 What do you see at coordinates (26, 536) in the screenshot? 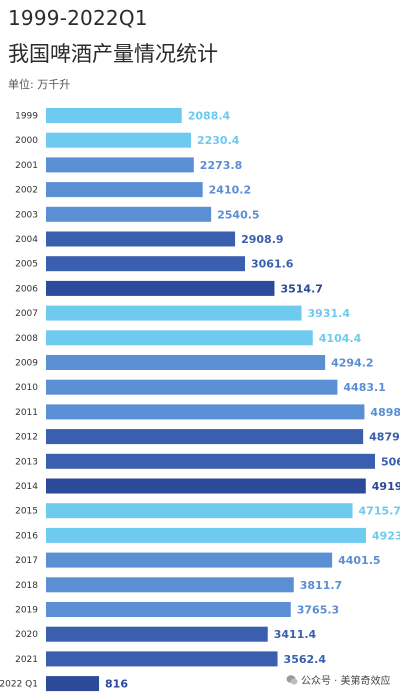
I see `category-label: 2016` at bounding box center [26, 536].